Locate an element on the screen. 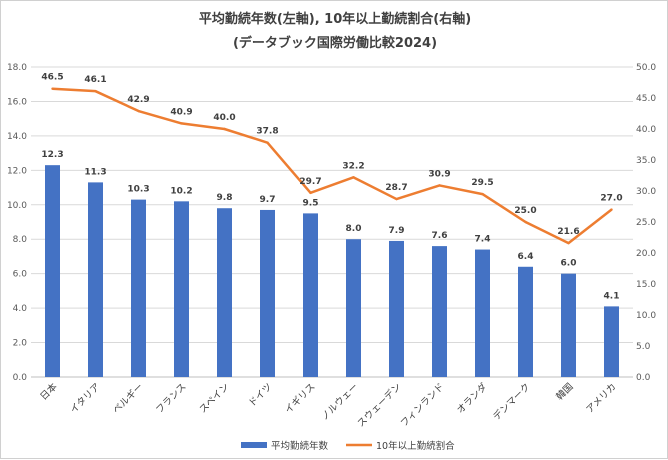 The width and height of the screenshot is (668, 460). left-tick-label: 18.0 is located at coordinates (17, 68).